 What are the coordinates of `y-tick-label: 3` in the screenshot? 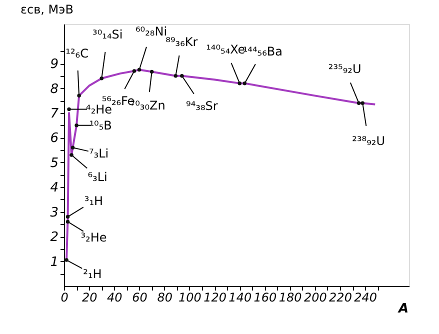 It's located at (54, 212).